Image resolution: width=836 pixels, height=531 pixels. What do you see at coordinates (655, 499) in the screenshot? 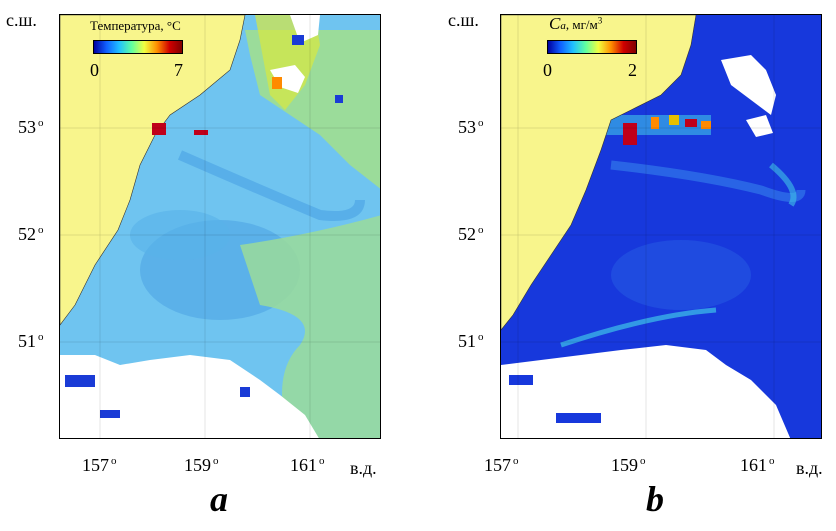
I see `panel-letter-b: b` at bounding box center [655, 499].